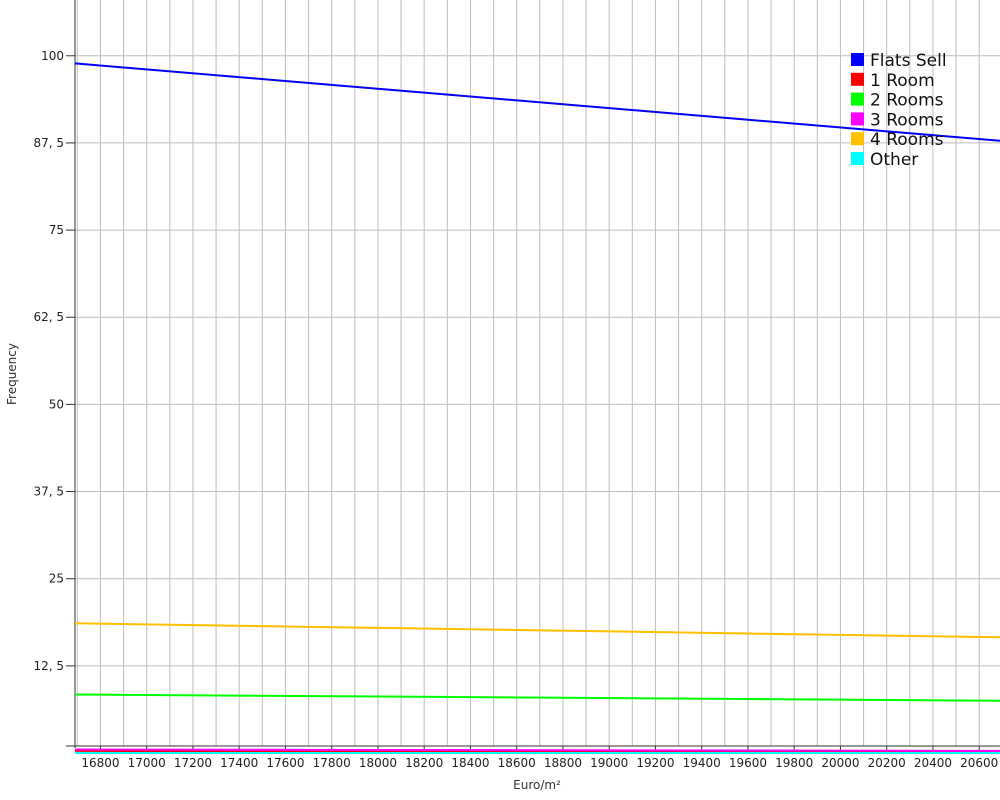 This screenshot has height=800, width=1000. What do you see at coordinates (56, 404) in the screenshot?
I see `y-tick-label: 50` at bounding box center [56, 404].